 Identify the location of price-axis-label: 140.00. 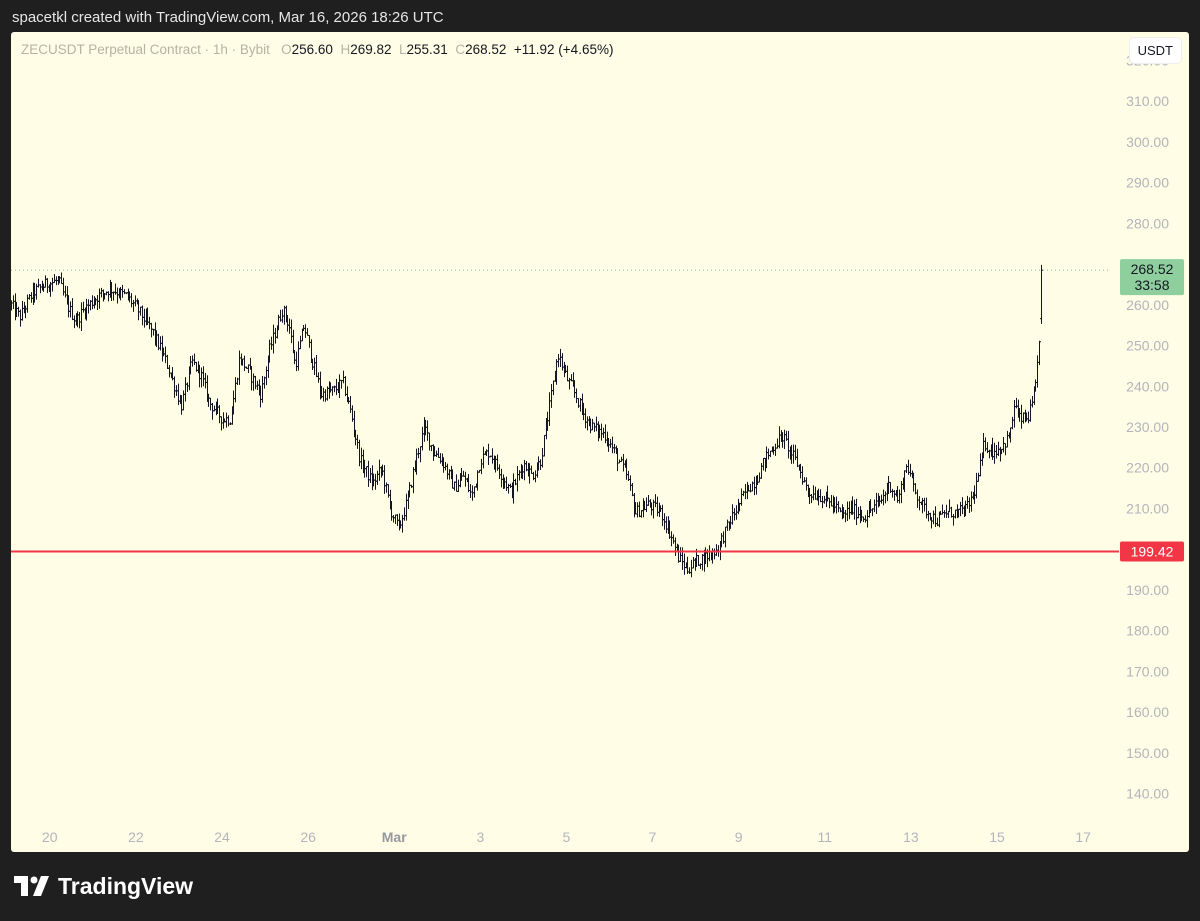
(1147, 793).